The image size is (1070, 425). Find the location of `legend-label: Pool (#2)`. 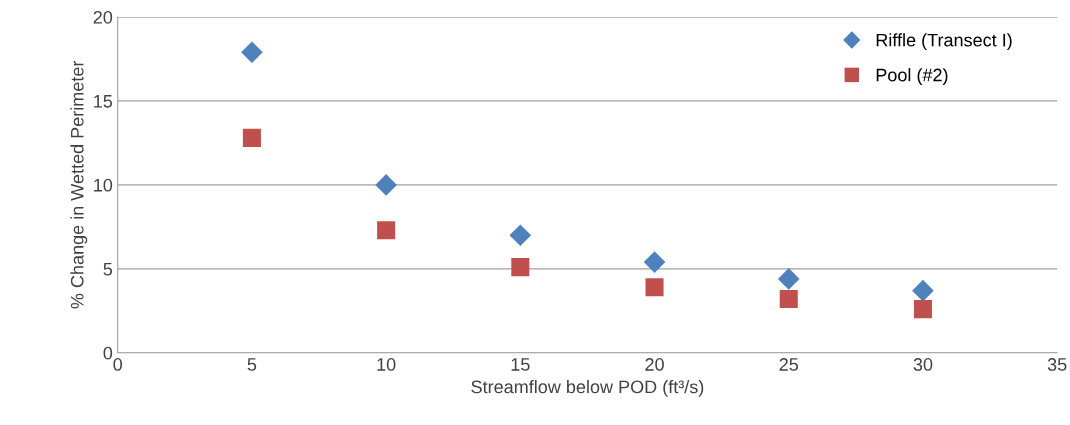

legend-label: Pool (#2) is located at coordinates (912, 76).